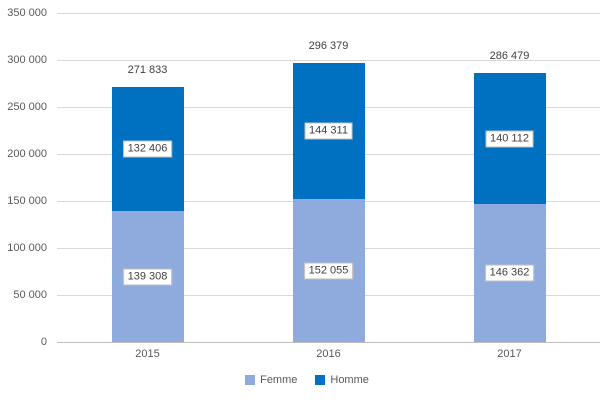 This screenshot has width=614, height=402. I want to click on y-axis-tick-label: 0, so click(43, 342).